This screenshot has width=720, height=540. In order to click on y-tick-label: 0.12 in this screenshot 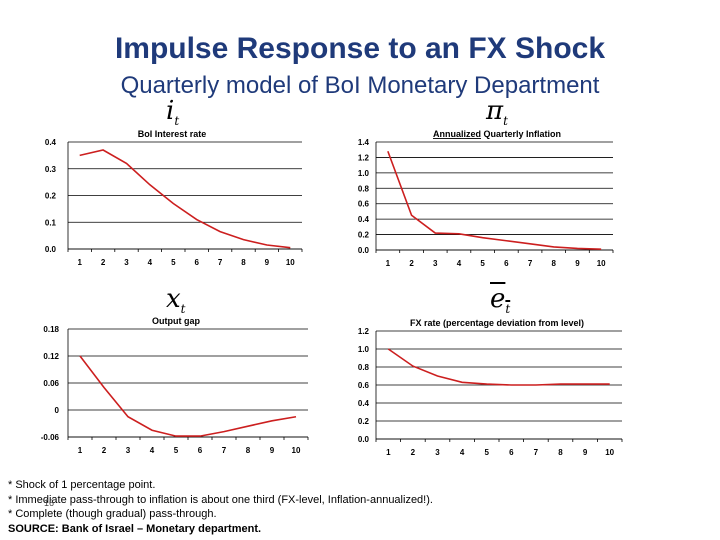, I will do `click(51, 356)`.